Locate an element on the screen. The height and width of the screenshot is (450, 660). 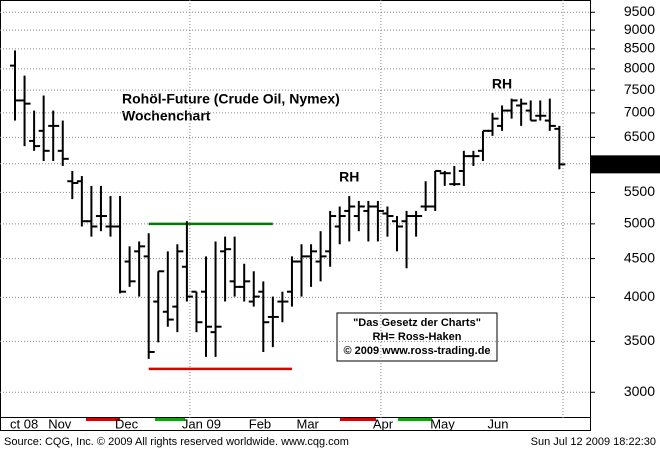
note-line: RH= Ross-Haken is located at coordinates (417, 337).